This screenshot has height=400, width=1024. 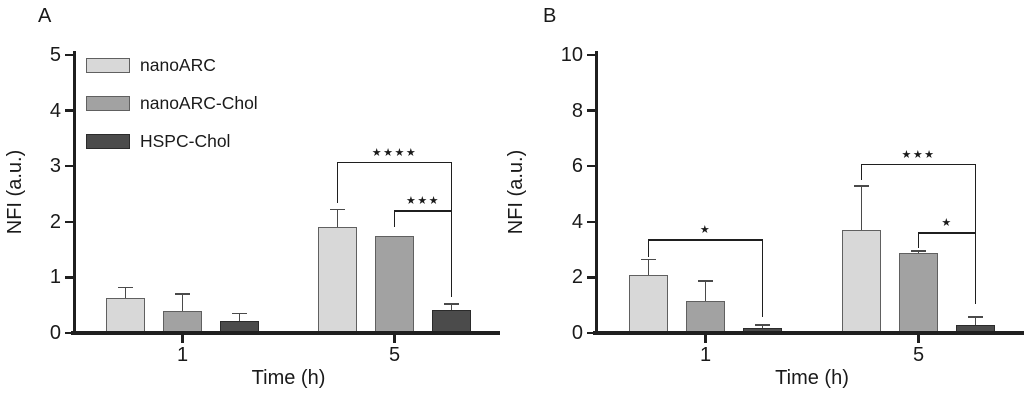 What do you see at coordinates (108, 103) in the screenshot?
I see `legend-swatch-nanoarc-chol` at bounding box center [108, 103].